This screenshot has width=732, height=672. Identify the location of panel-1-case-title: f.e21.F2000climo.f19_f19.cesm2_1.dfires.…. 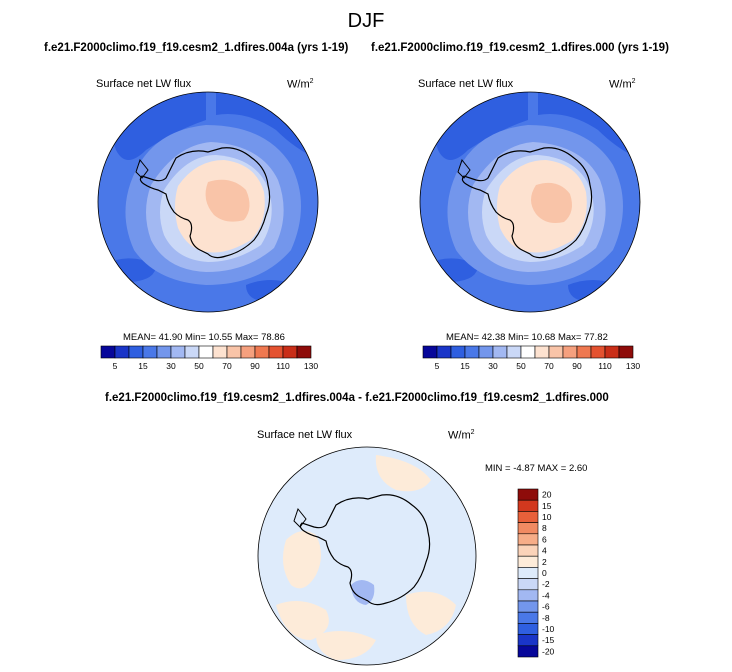
(196, 48).